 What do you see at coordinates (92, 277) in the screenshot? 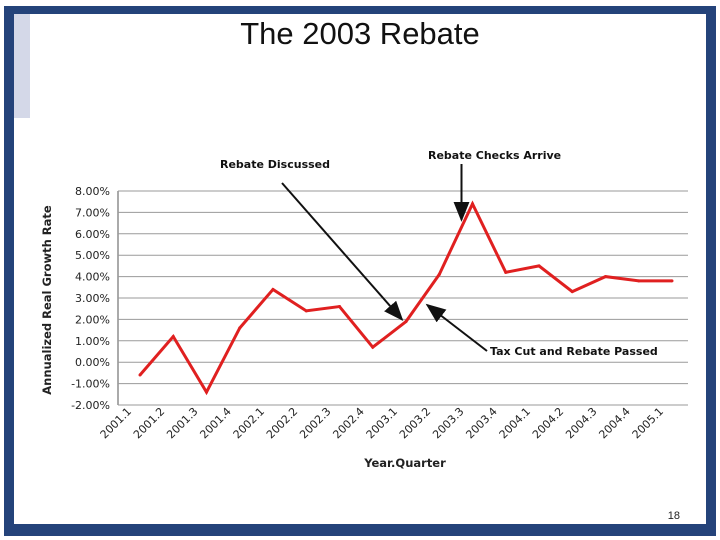
I see `y-tick-label: 4.00%` at bounding box center [92, 277].